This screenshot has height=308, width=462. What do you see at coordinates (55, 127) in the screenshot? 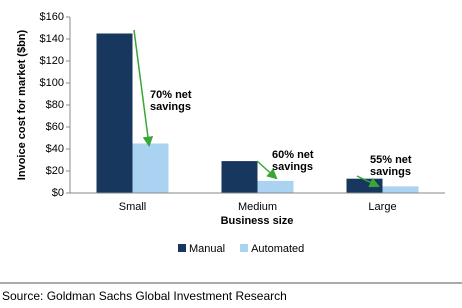
I see `y-tick-label: $60` at bounding box center [55, 127].